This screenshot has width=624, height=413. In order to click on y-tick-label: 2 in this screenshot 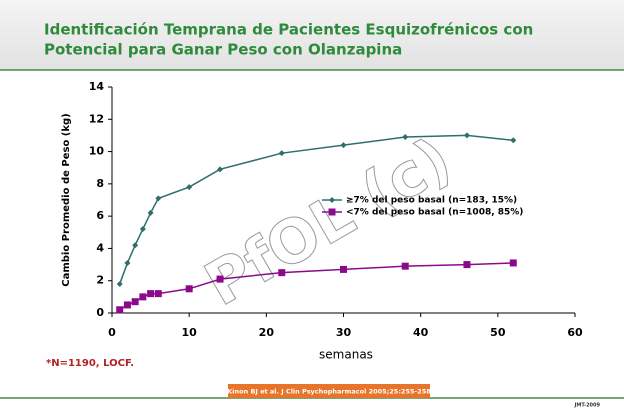, I will do `click(100, 280)`.